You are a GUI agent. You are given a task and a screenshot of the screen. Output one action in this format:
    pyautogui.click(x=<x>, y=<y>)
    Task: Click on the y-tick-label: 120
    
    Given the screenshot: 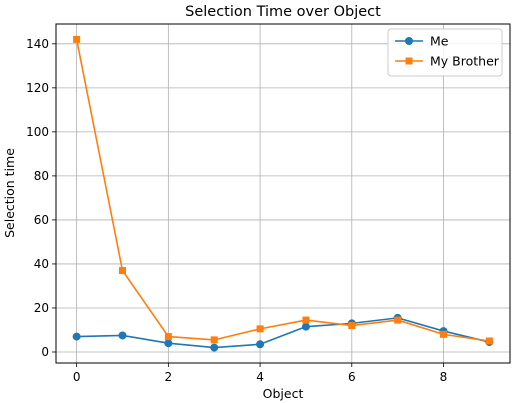 What is the action you would take?
    pyautogui.click(x=37, y=88)
    